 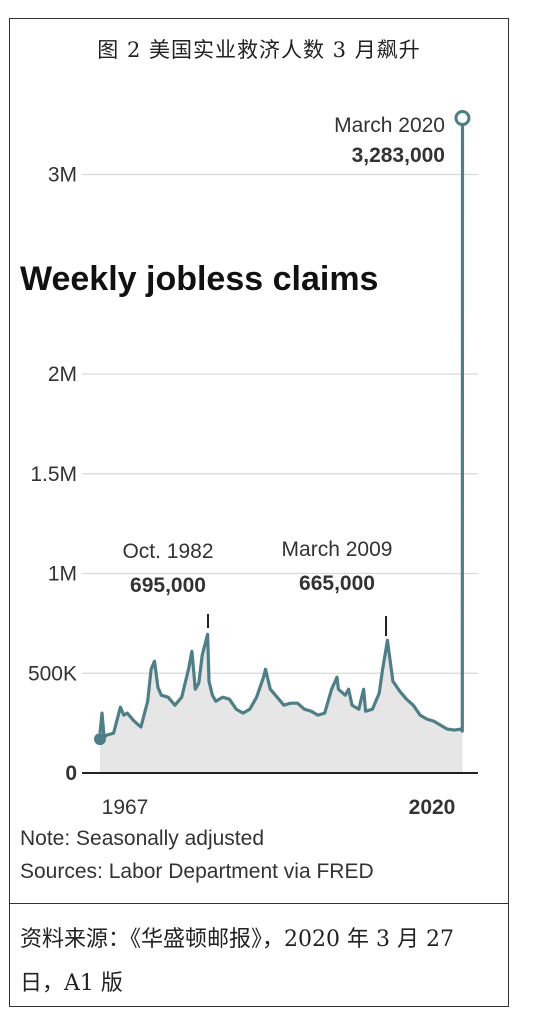 I want to click on sources-text: Sources: Labor Department via FRED, so click(x=197, y=871).